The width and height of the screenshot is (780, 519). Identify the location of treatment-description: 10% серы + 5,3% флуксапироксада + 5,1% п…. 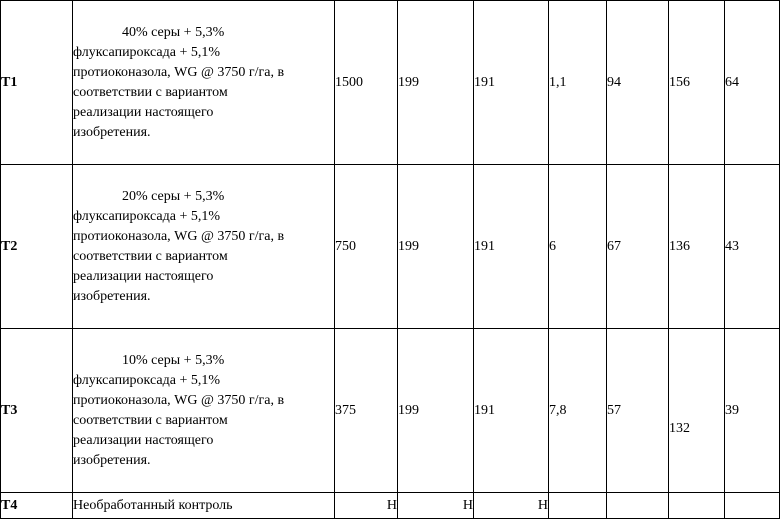
(204, 411).